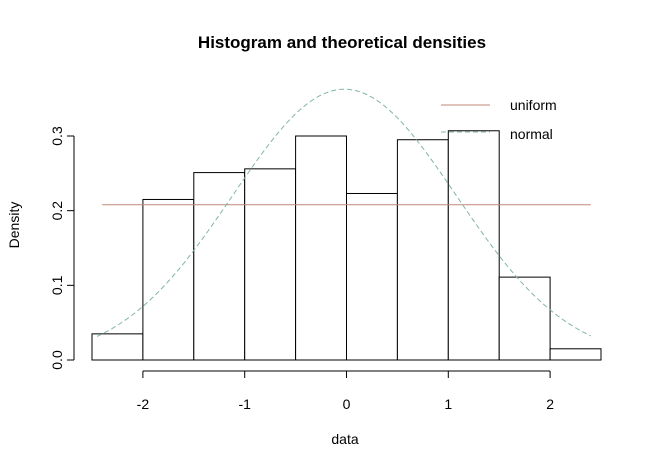 This screenshot has height=469, width=648. I want to click on legend-uniform-label: uniform, so click(533, 105).